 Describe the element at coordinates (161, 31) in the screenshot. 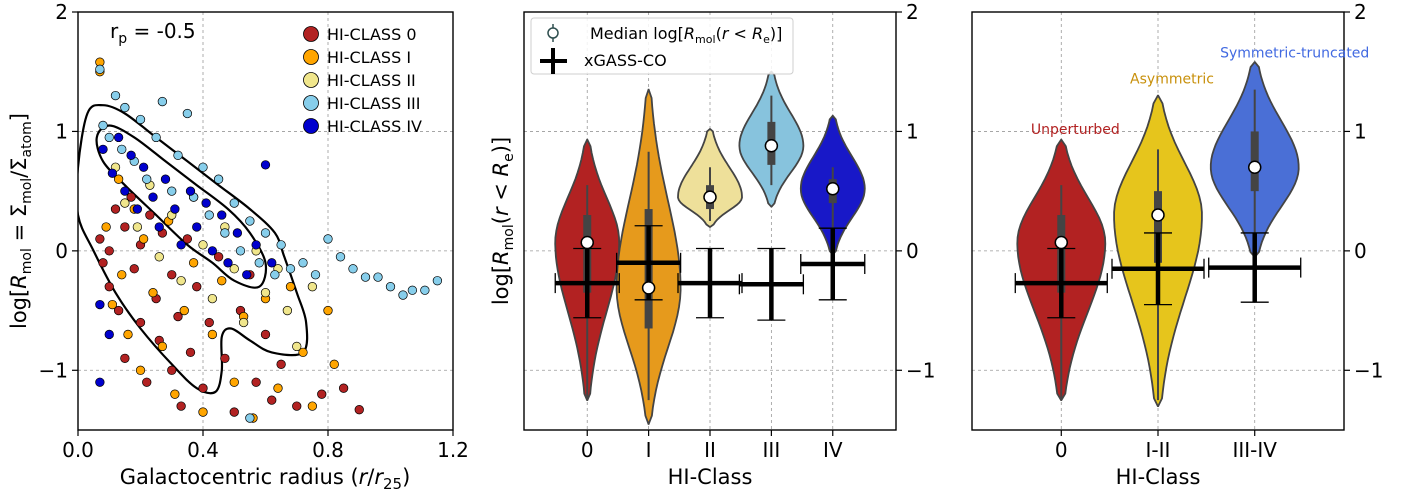

I see `rp-value: = -0.5` at that location.